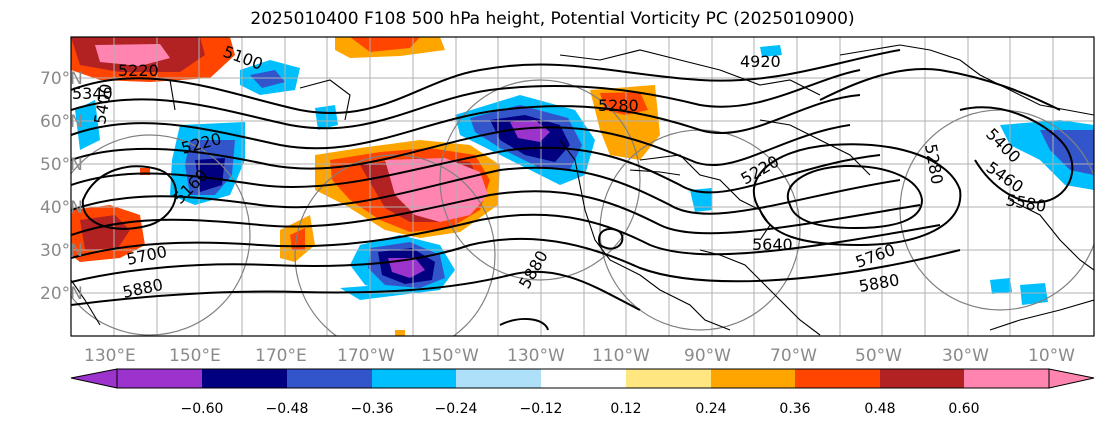 This screenshot has height=429, width=1105. Describe the element at coordinates (110, 356) in the screenshot. I see `lon-label: 130°E` at that location.